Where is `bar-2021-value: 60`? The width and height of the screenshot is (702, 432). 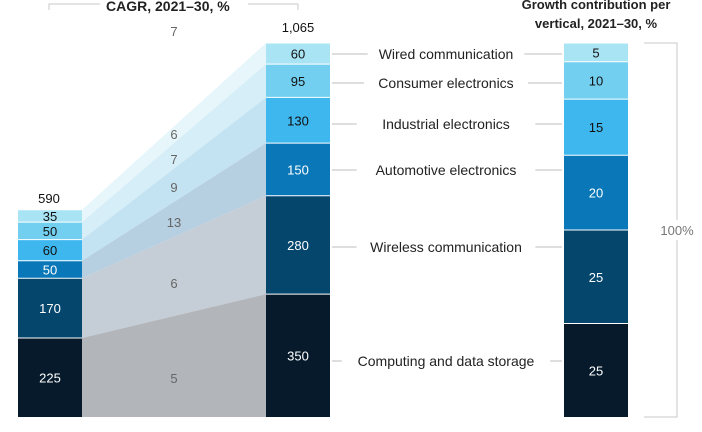 bar-2021-value: 60 is located at coordinates (50, 250).